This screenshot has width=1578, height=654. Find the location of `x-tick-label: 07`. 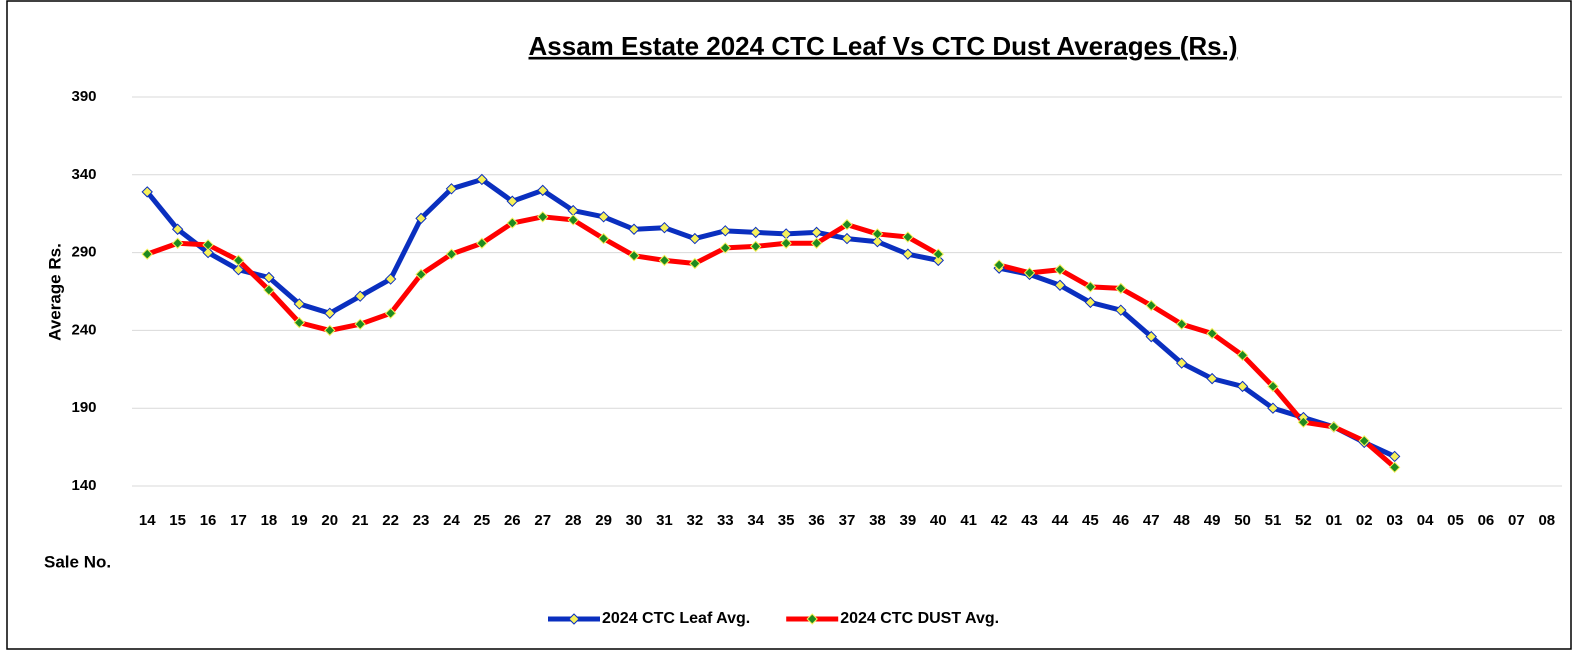

x-tick-label: 07 is located at coordinates (1516, 520).